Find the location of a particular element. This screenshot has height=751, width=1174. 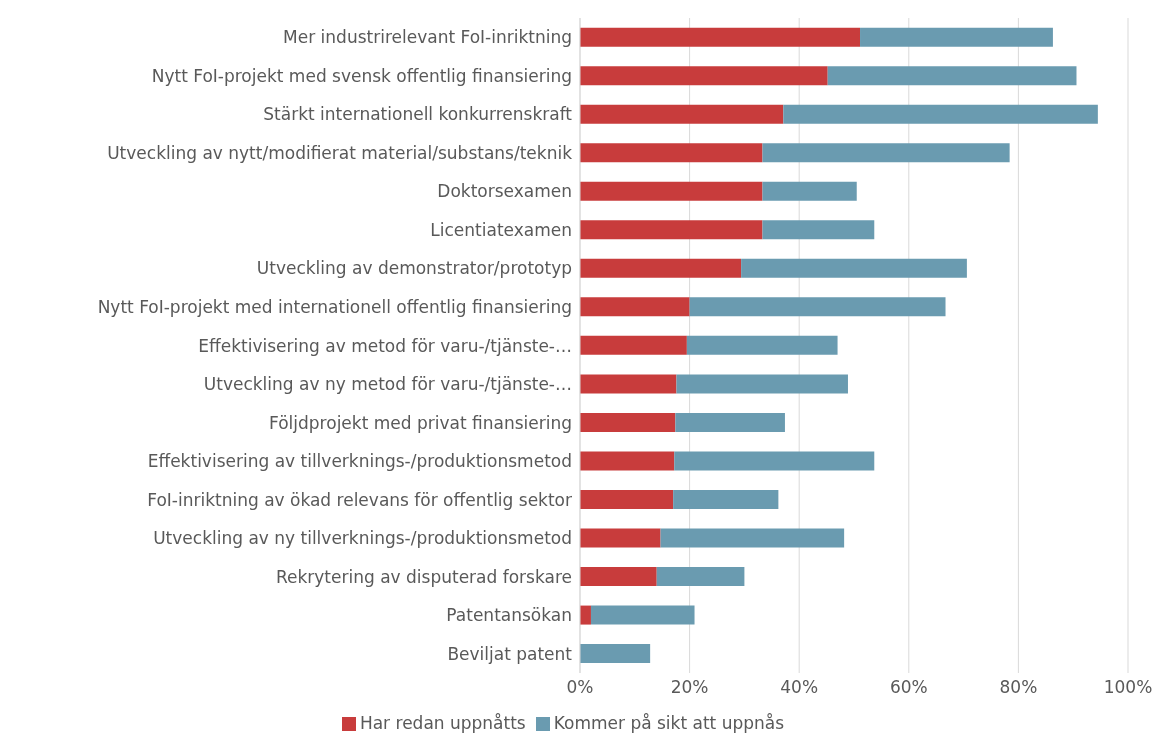

legend-label: Har redan uppnåtts is located at coordinates (442, 723).